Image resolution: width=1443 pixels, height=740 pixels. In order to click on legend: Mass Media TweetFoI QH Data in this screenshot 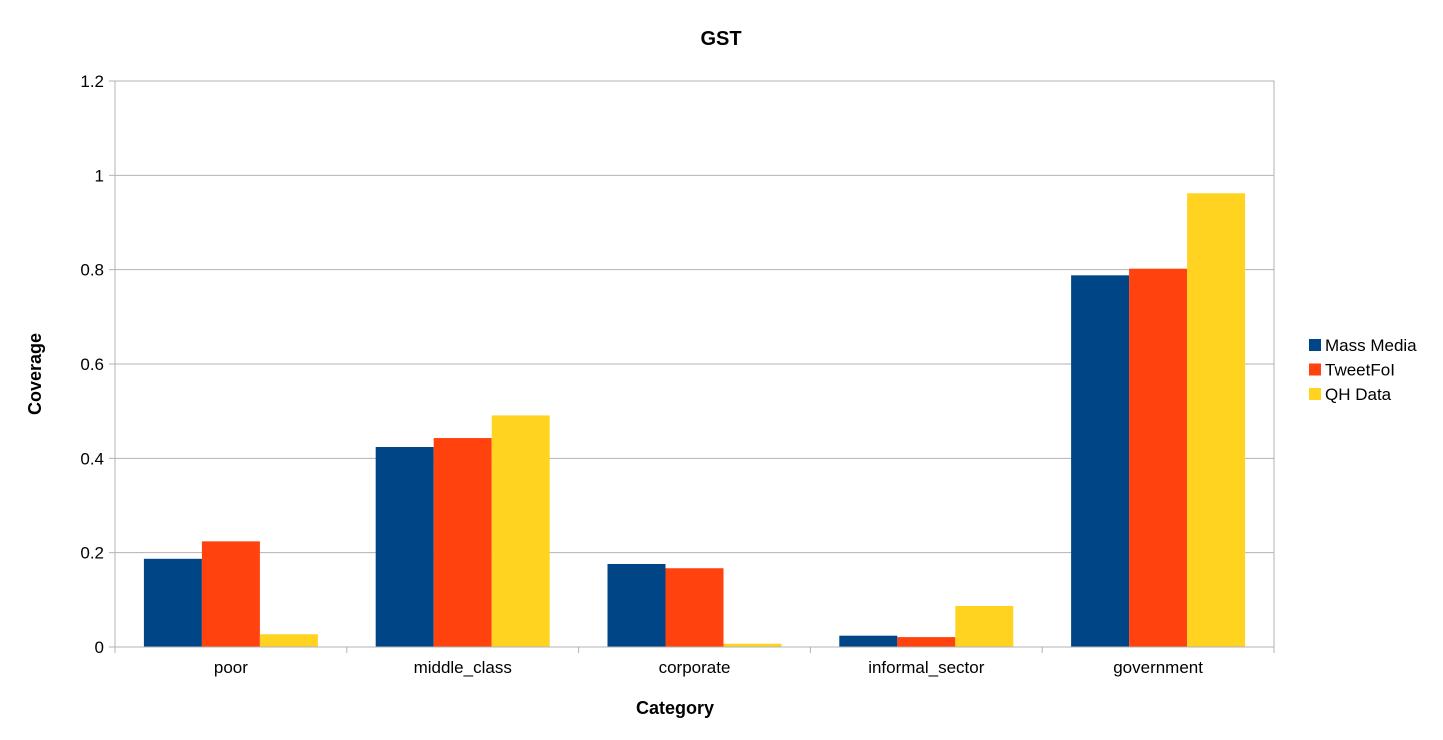, I will do `click(1363, 370)`.